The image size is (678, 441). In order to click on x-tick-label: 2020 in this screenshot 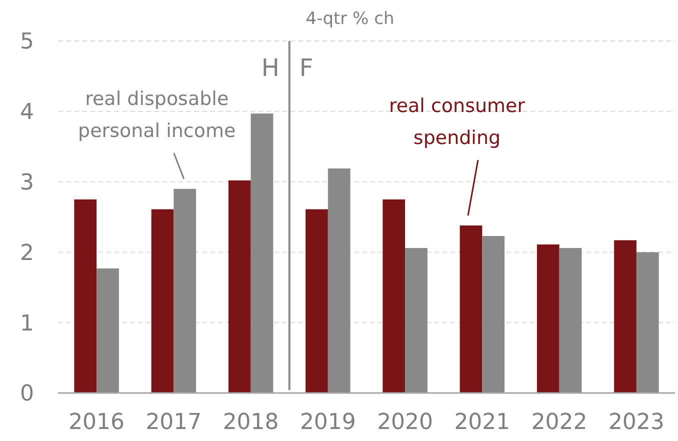, I will do `click(405, 422)`.